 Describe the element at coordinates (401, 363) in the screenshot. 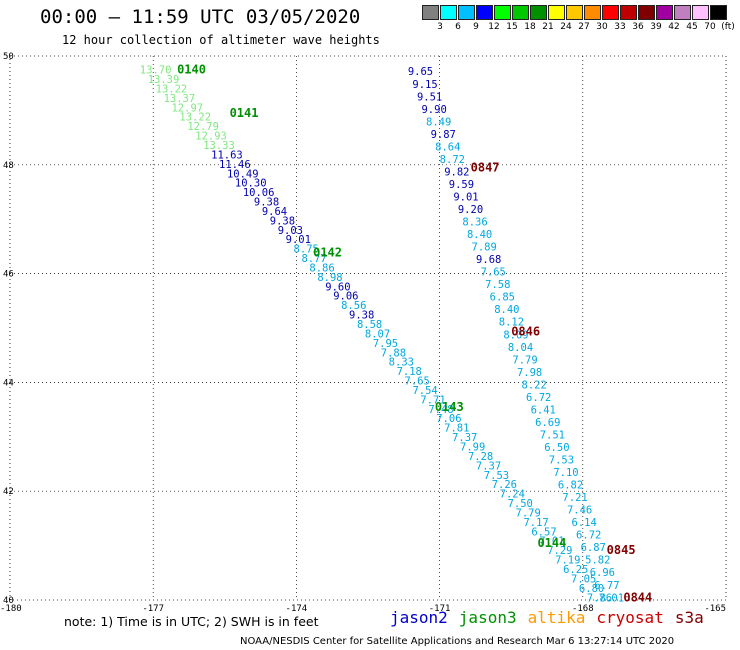

I see `wave-height-value: 8.33` at that location.